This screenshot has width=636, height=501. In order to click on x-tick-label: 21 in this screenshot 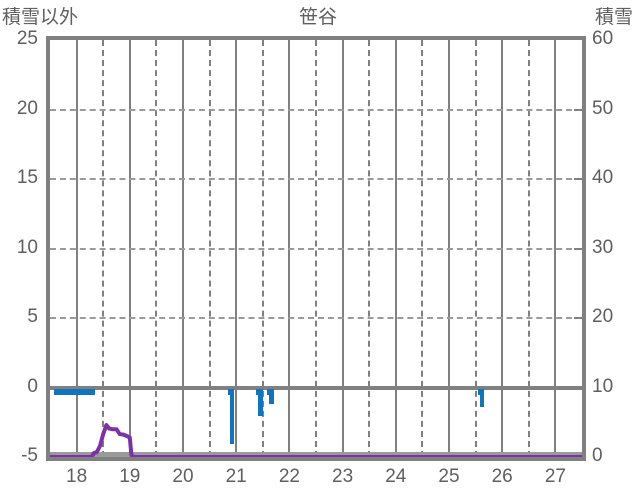, I will do `click(236, 476)`.